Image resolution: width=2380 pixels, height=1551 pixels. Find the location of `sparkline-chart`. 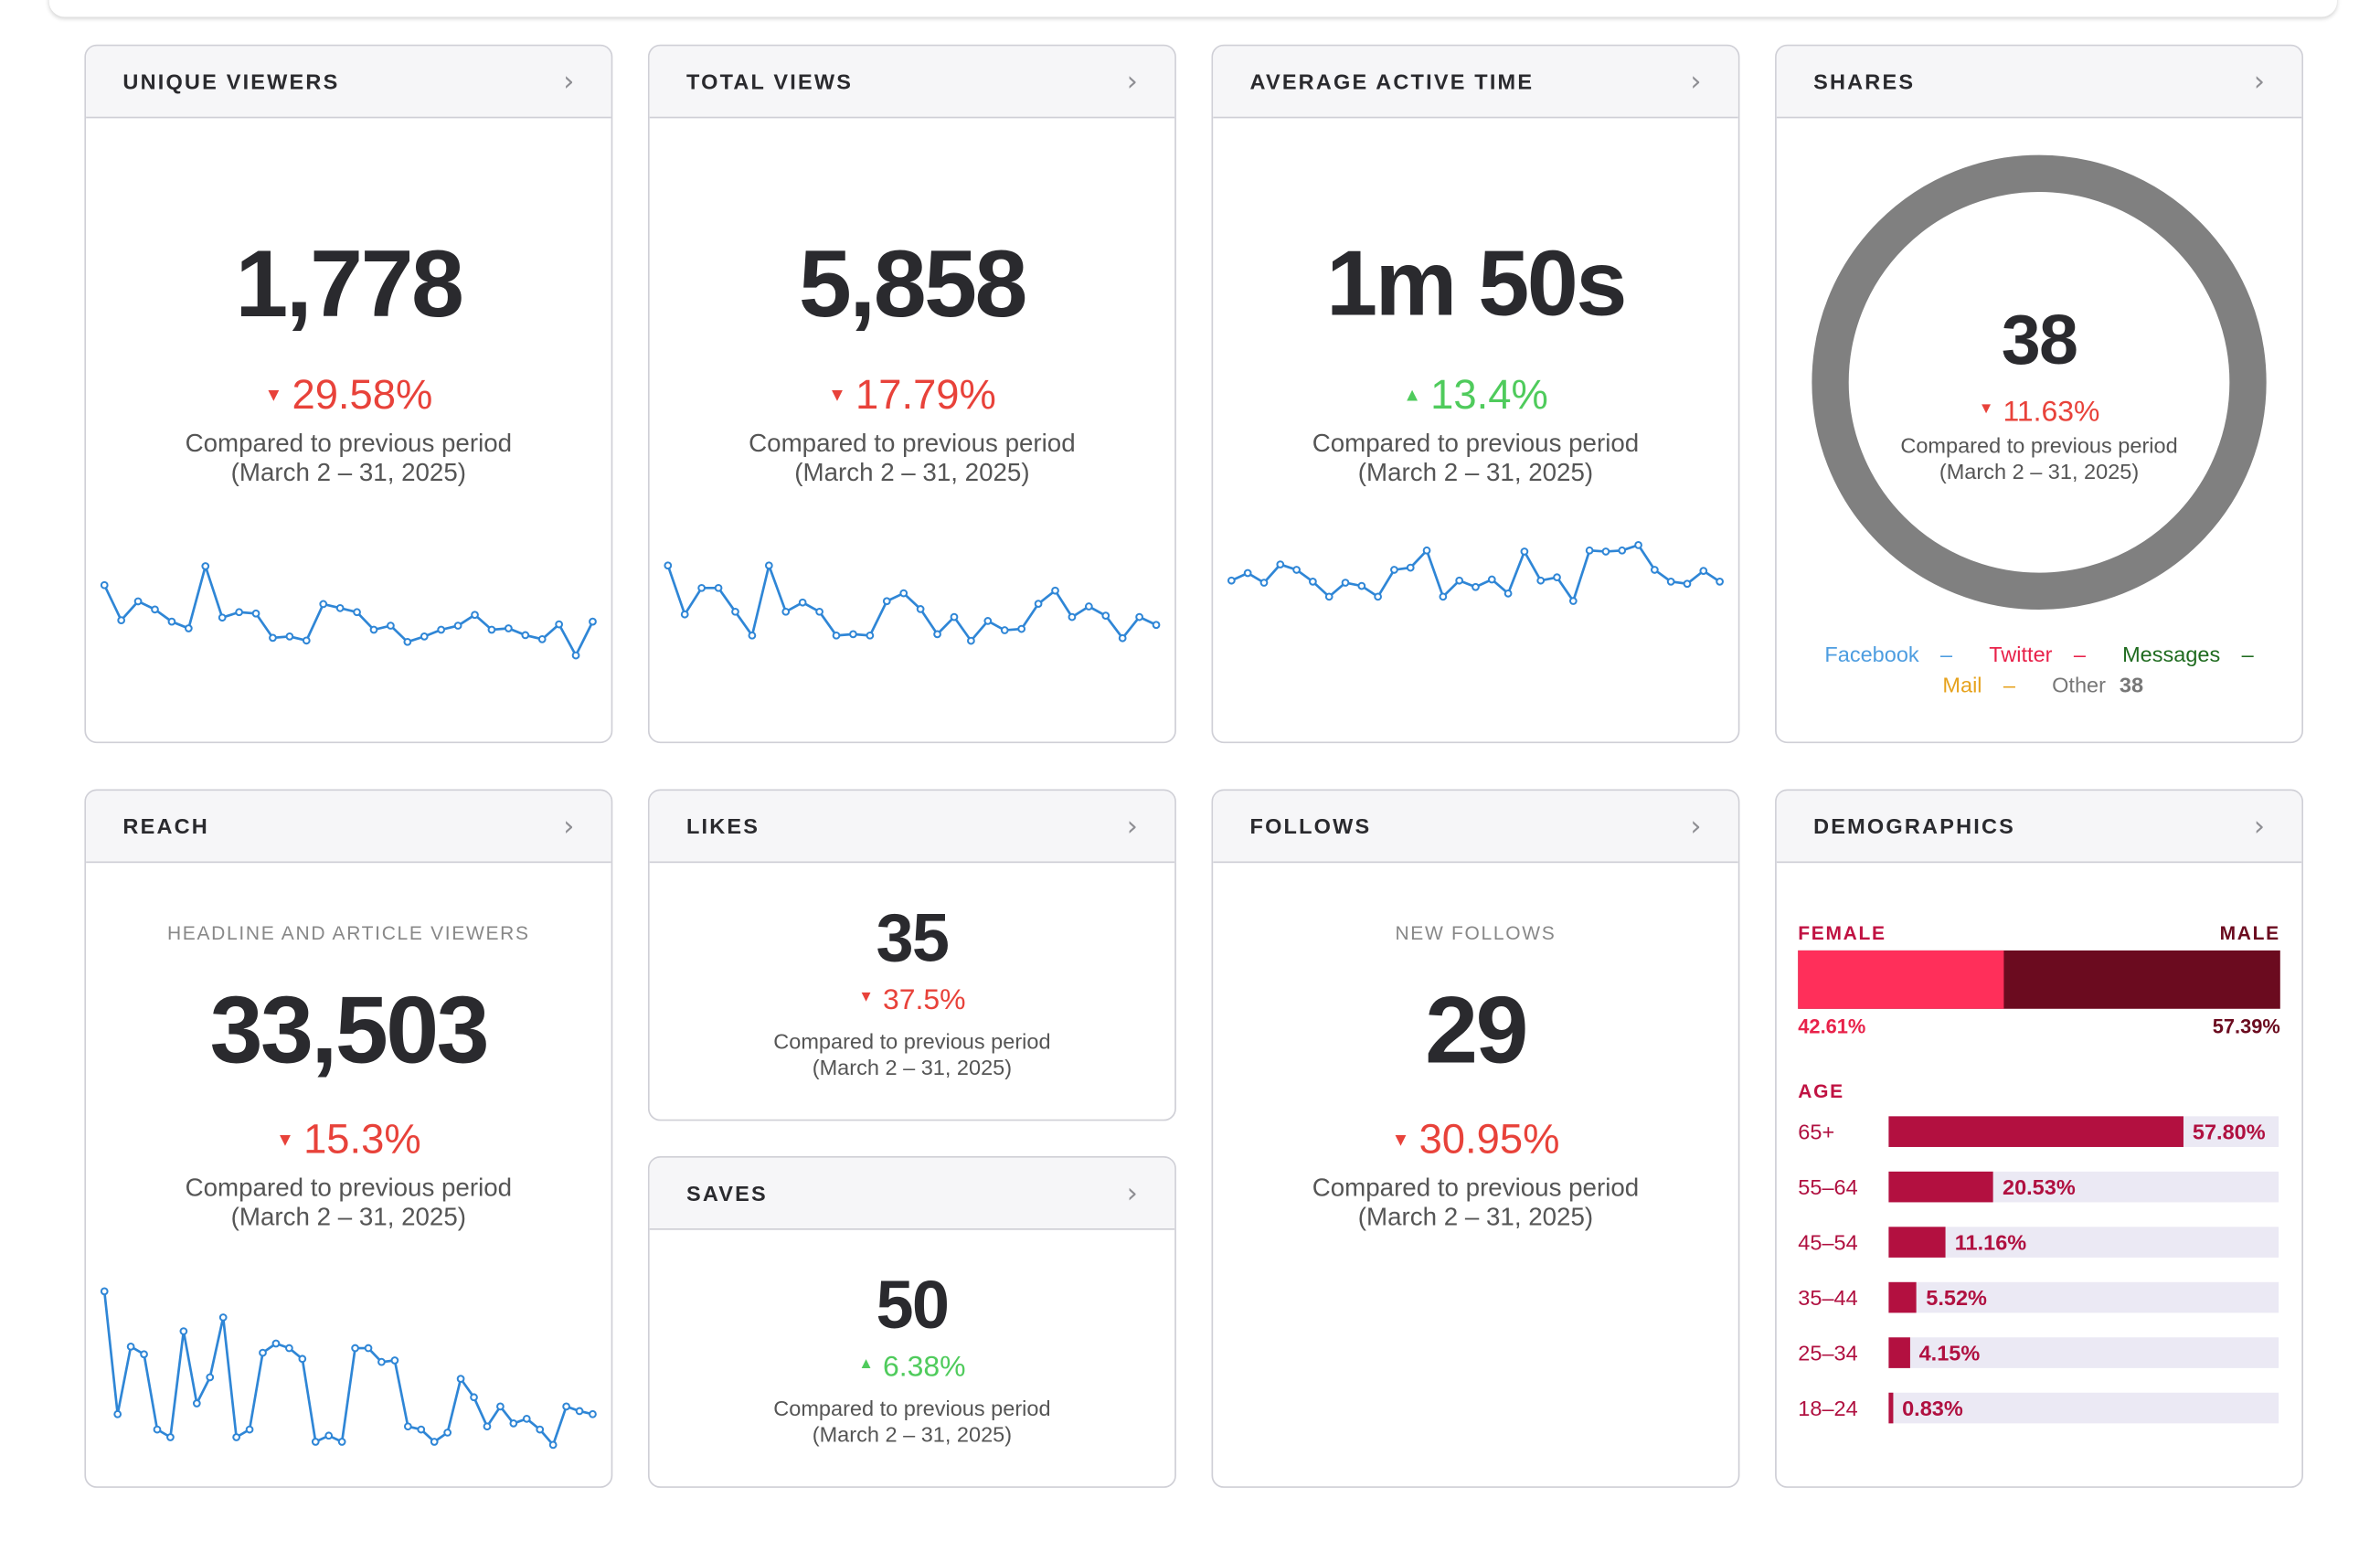

sparkline-chart is located at coordinates (348, 610).